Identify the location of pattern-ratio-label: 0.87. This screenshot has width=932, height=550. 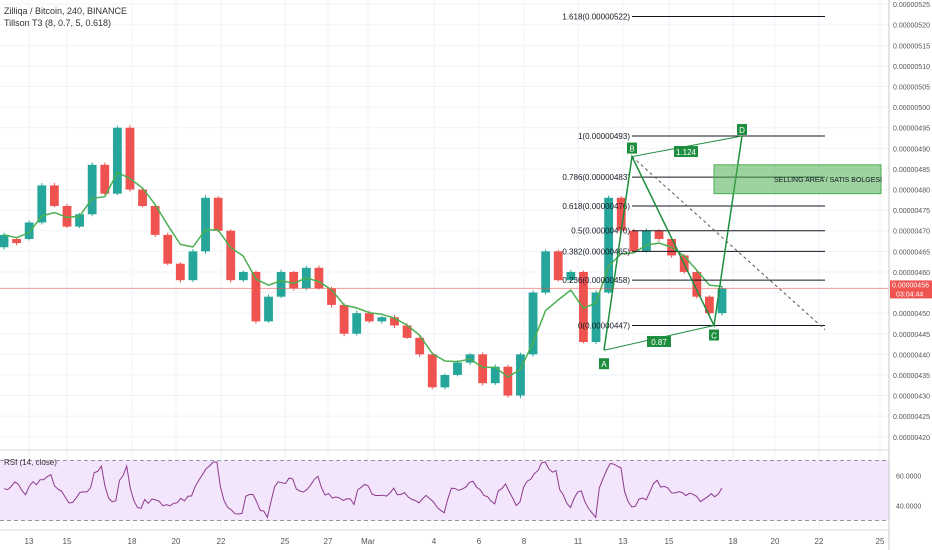
(659, 342).